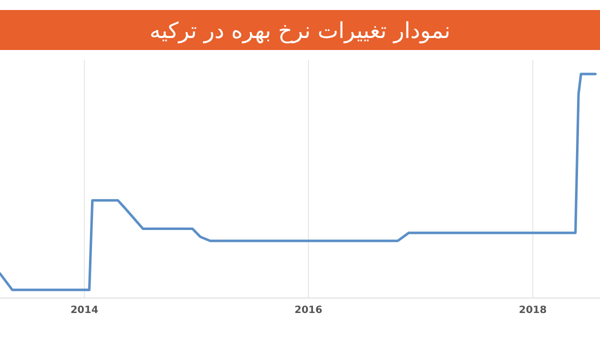  Describe the element at coordinates (308, 310) in the screenshot. I see `x-tick-label: 2016` at that location.